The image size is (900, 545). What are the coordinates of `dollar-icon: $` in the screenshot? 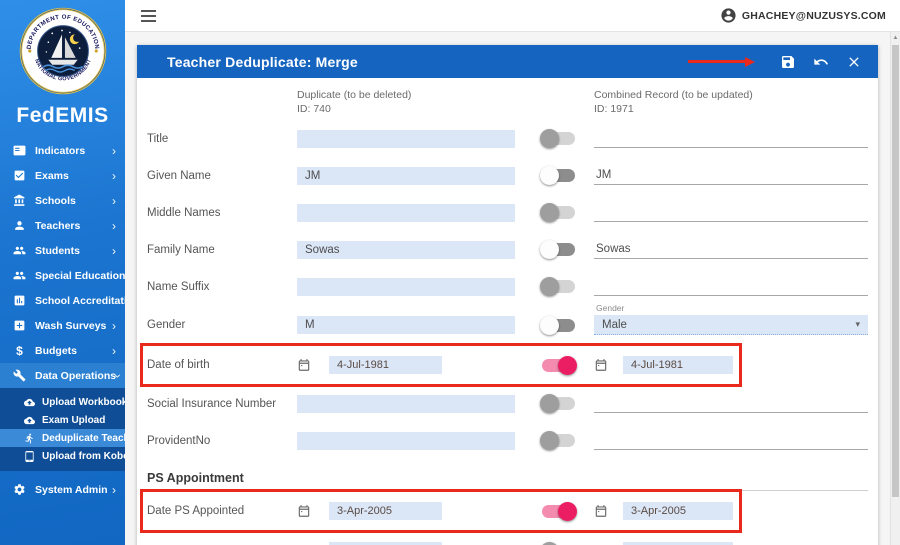 It's located at (19, 350).